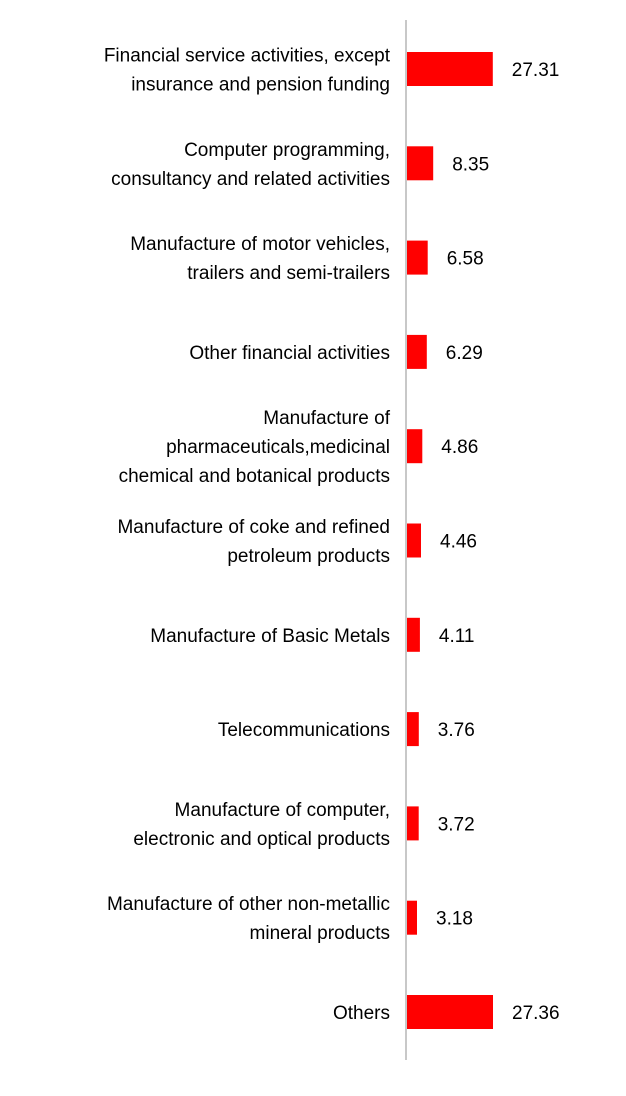 The height and width of the screenshot is (1096, 626). Describe the element at coordinates (536, 70) in the screenshot. I see `value-label-0: 27.31` at that location.